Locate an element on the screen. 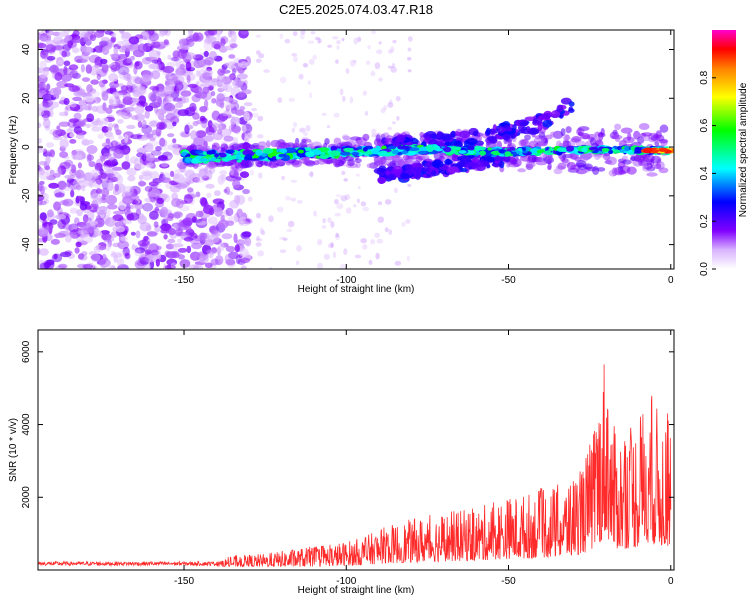 This screenshot has width=750, height=600. spectrogram-y-label: Frequency (Hz) is located at coordinates (13, 150).